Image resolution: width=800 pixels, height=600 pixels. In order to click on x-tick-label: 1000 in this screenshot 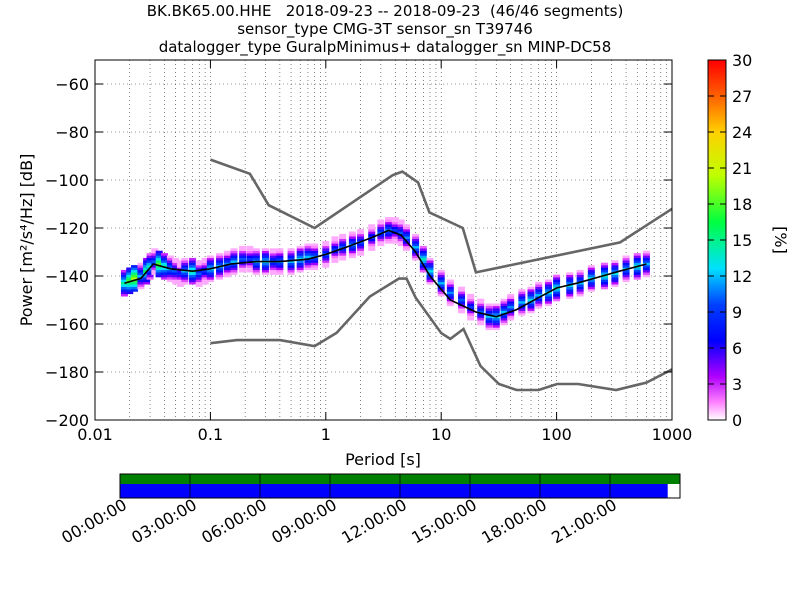, I will do `click(672, 434)`.